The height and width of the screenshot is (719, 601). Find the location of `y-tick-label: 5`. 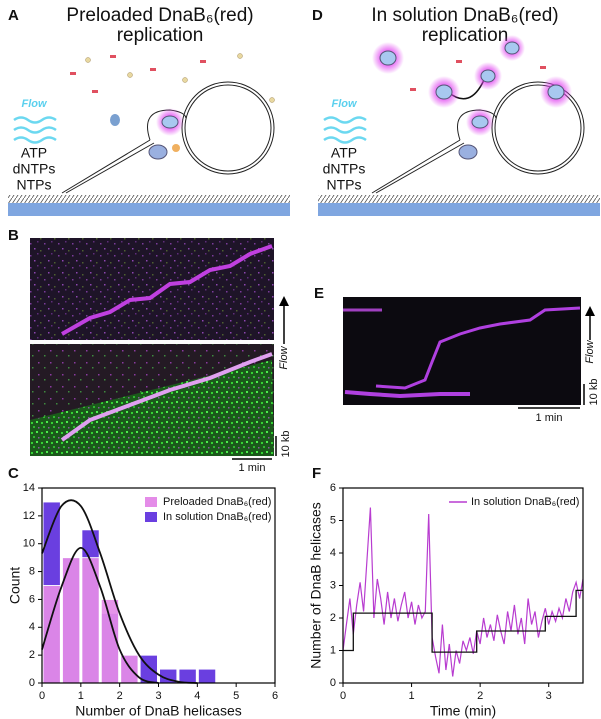

y-tick-label: 5 is located at coordinates (333, 520).